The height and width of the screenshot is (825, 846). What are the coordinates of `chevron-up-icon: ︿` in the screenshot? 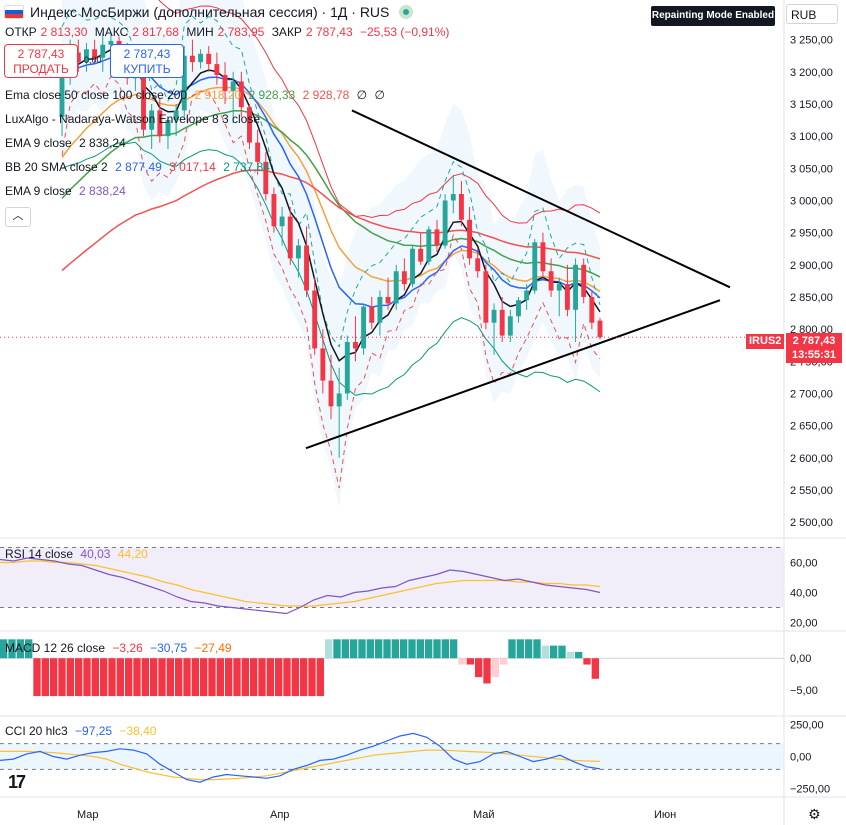 It's located at (18, 217).